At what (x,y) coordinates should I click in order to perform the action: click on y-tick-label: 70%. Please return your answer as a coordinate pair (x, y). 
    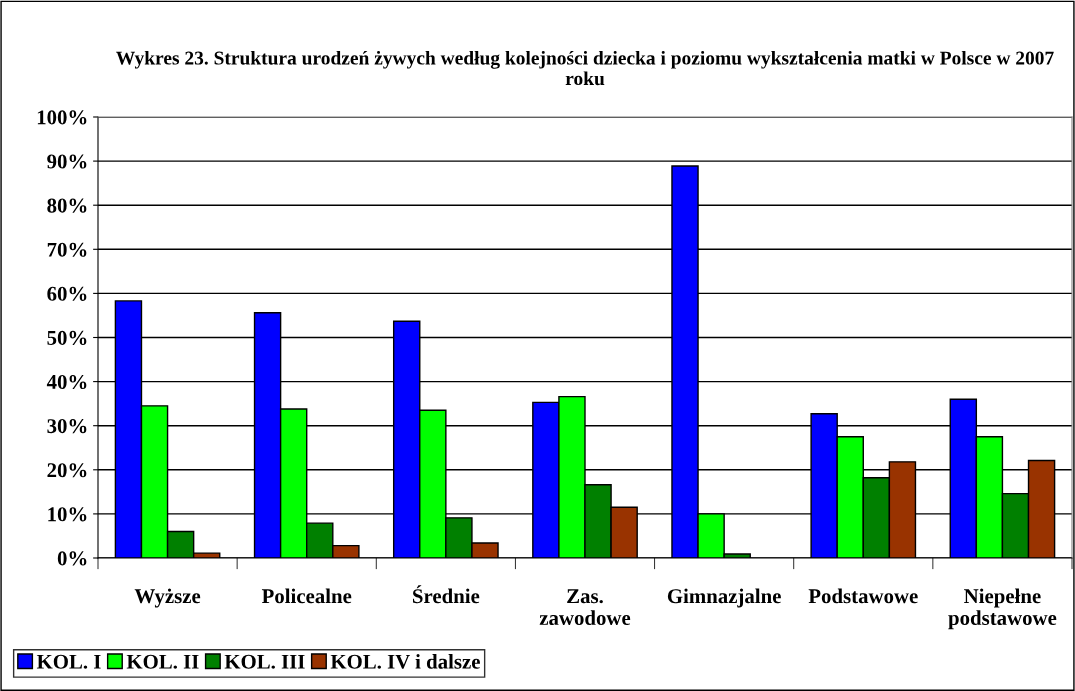
    Looking at the image, I should click on (67, 249).